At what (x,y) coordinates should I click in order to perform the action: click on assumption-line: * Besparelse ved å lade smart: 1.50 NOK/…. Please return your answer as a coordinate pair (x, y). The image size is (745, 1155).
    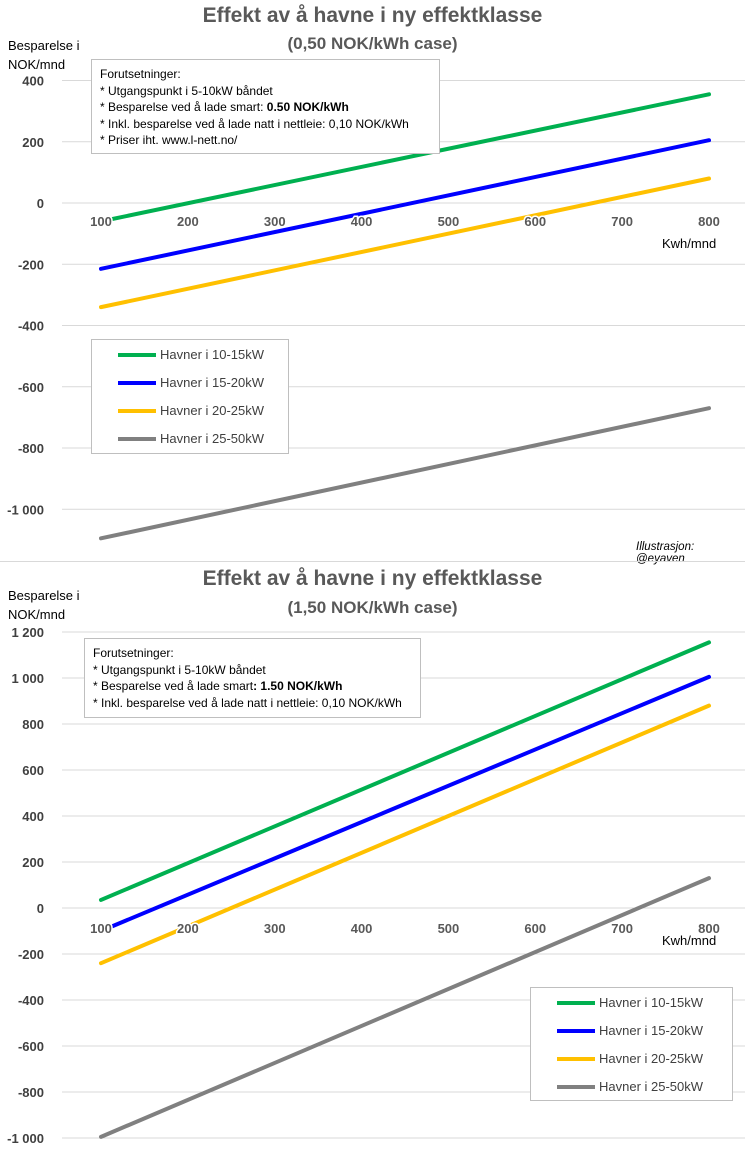
    Looking at the image, I should click on (218, 686).